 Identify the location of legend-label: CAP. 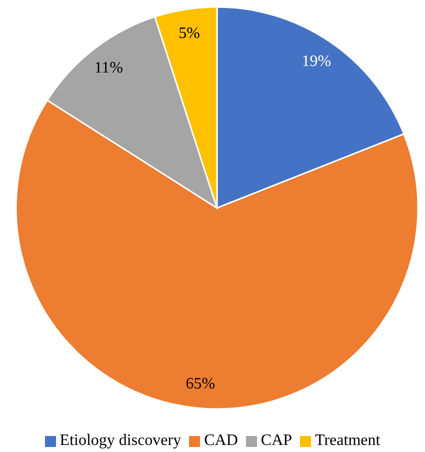
(276, 441).